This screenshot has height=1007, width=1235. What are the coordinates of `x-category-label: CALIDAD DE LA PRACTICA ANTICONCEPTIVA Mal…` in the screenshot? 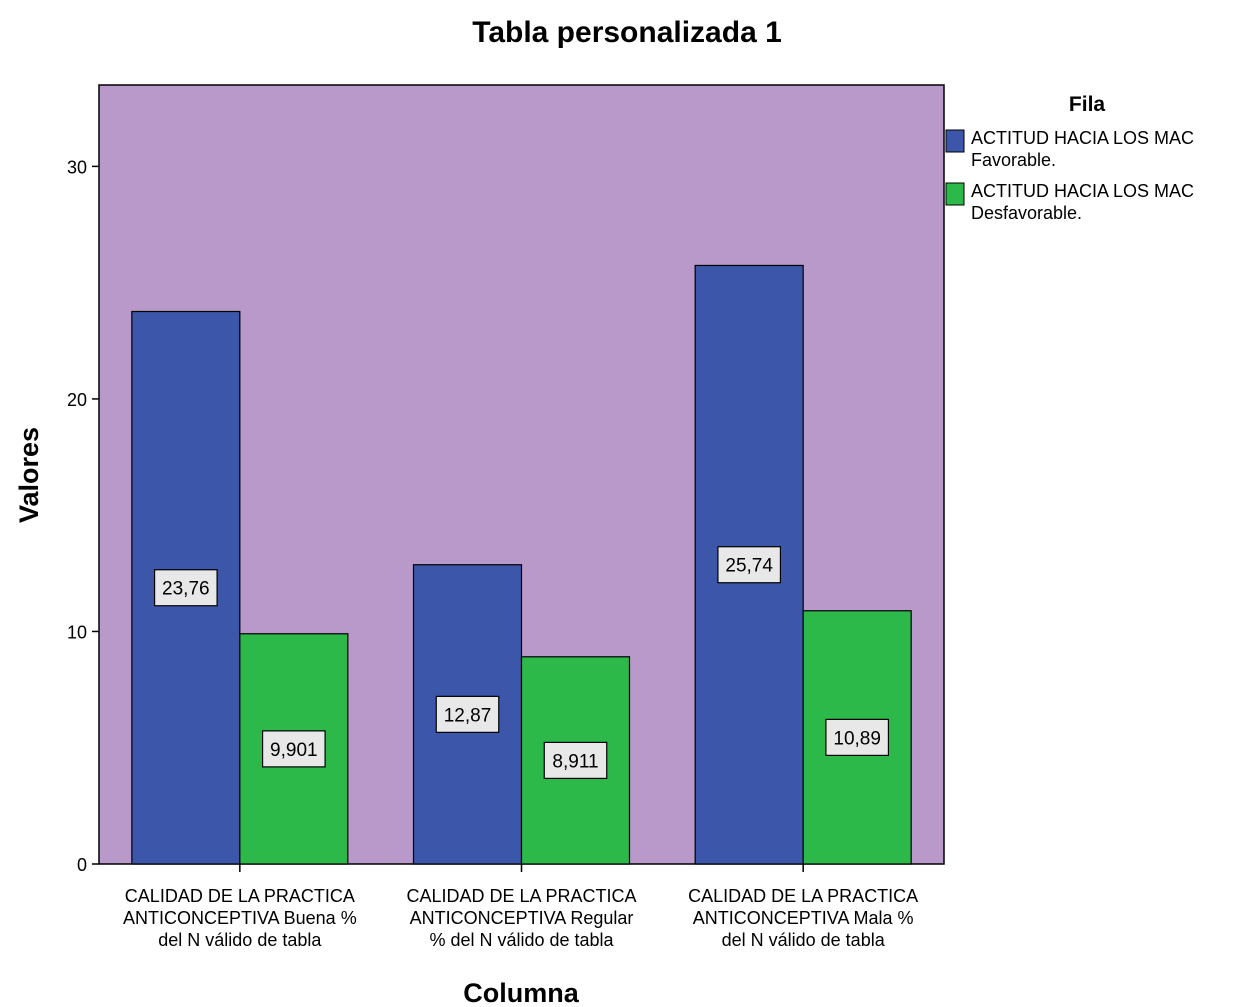 It's located at (803, 918).